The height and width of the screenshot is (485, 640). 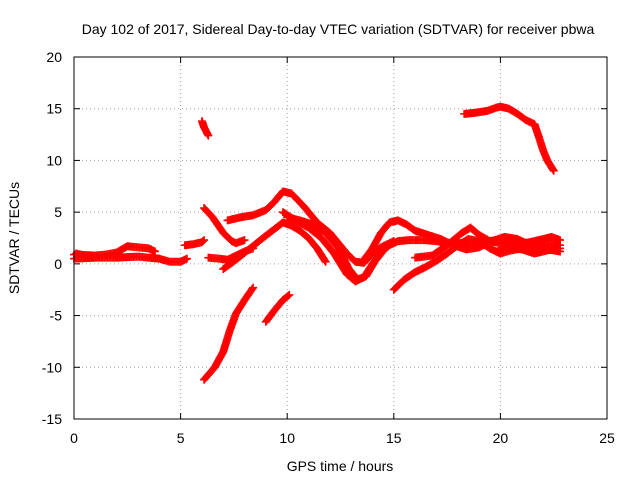 I want to click on series-track-k, so click(x=274, y=246).